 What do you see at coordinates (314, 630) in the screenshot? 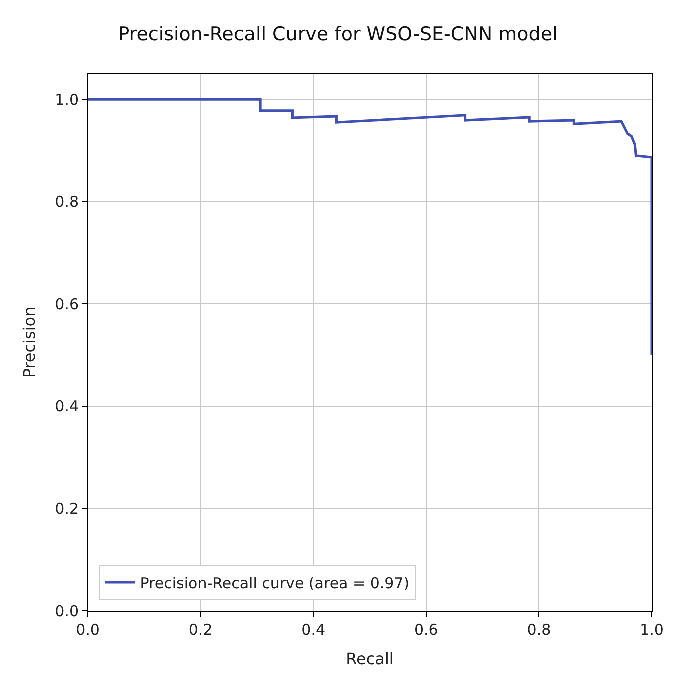
I see `x-tick-label: 0.4` at bounding box center [314, 630].